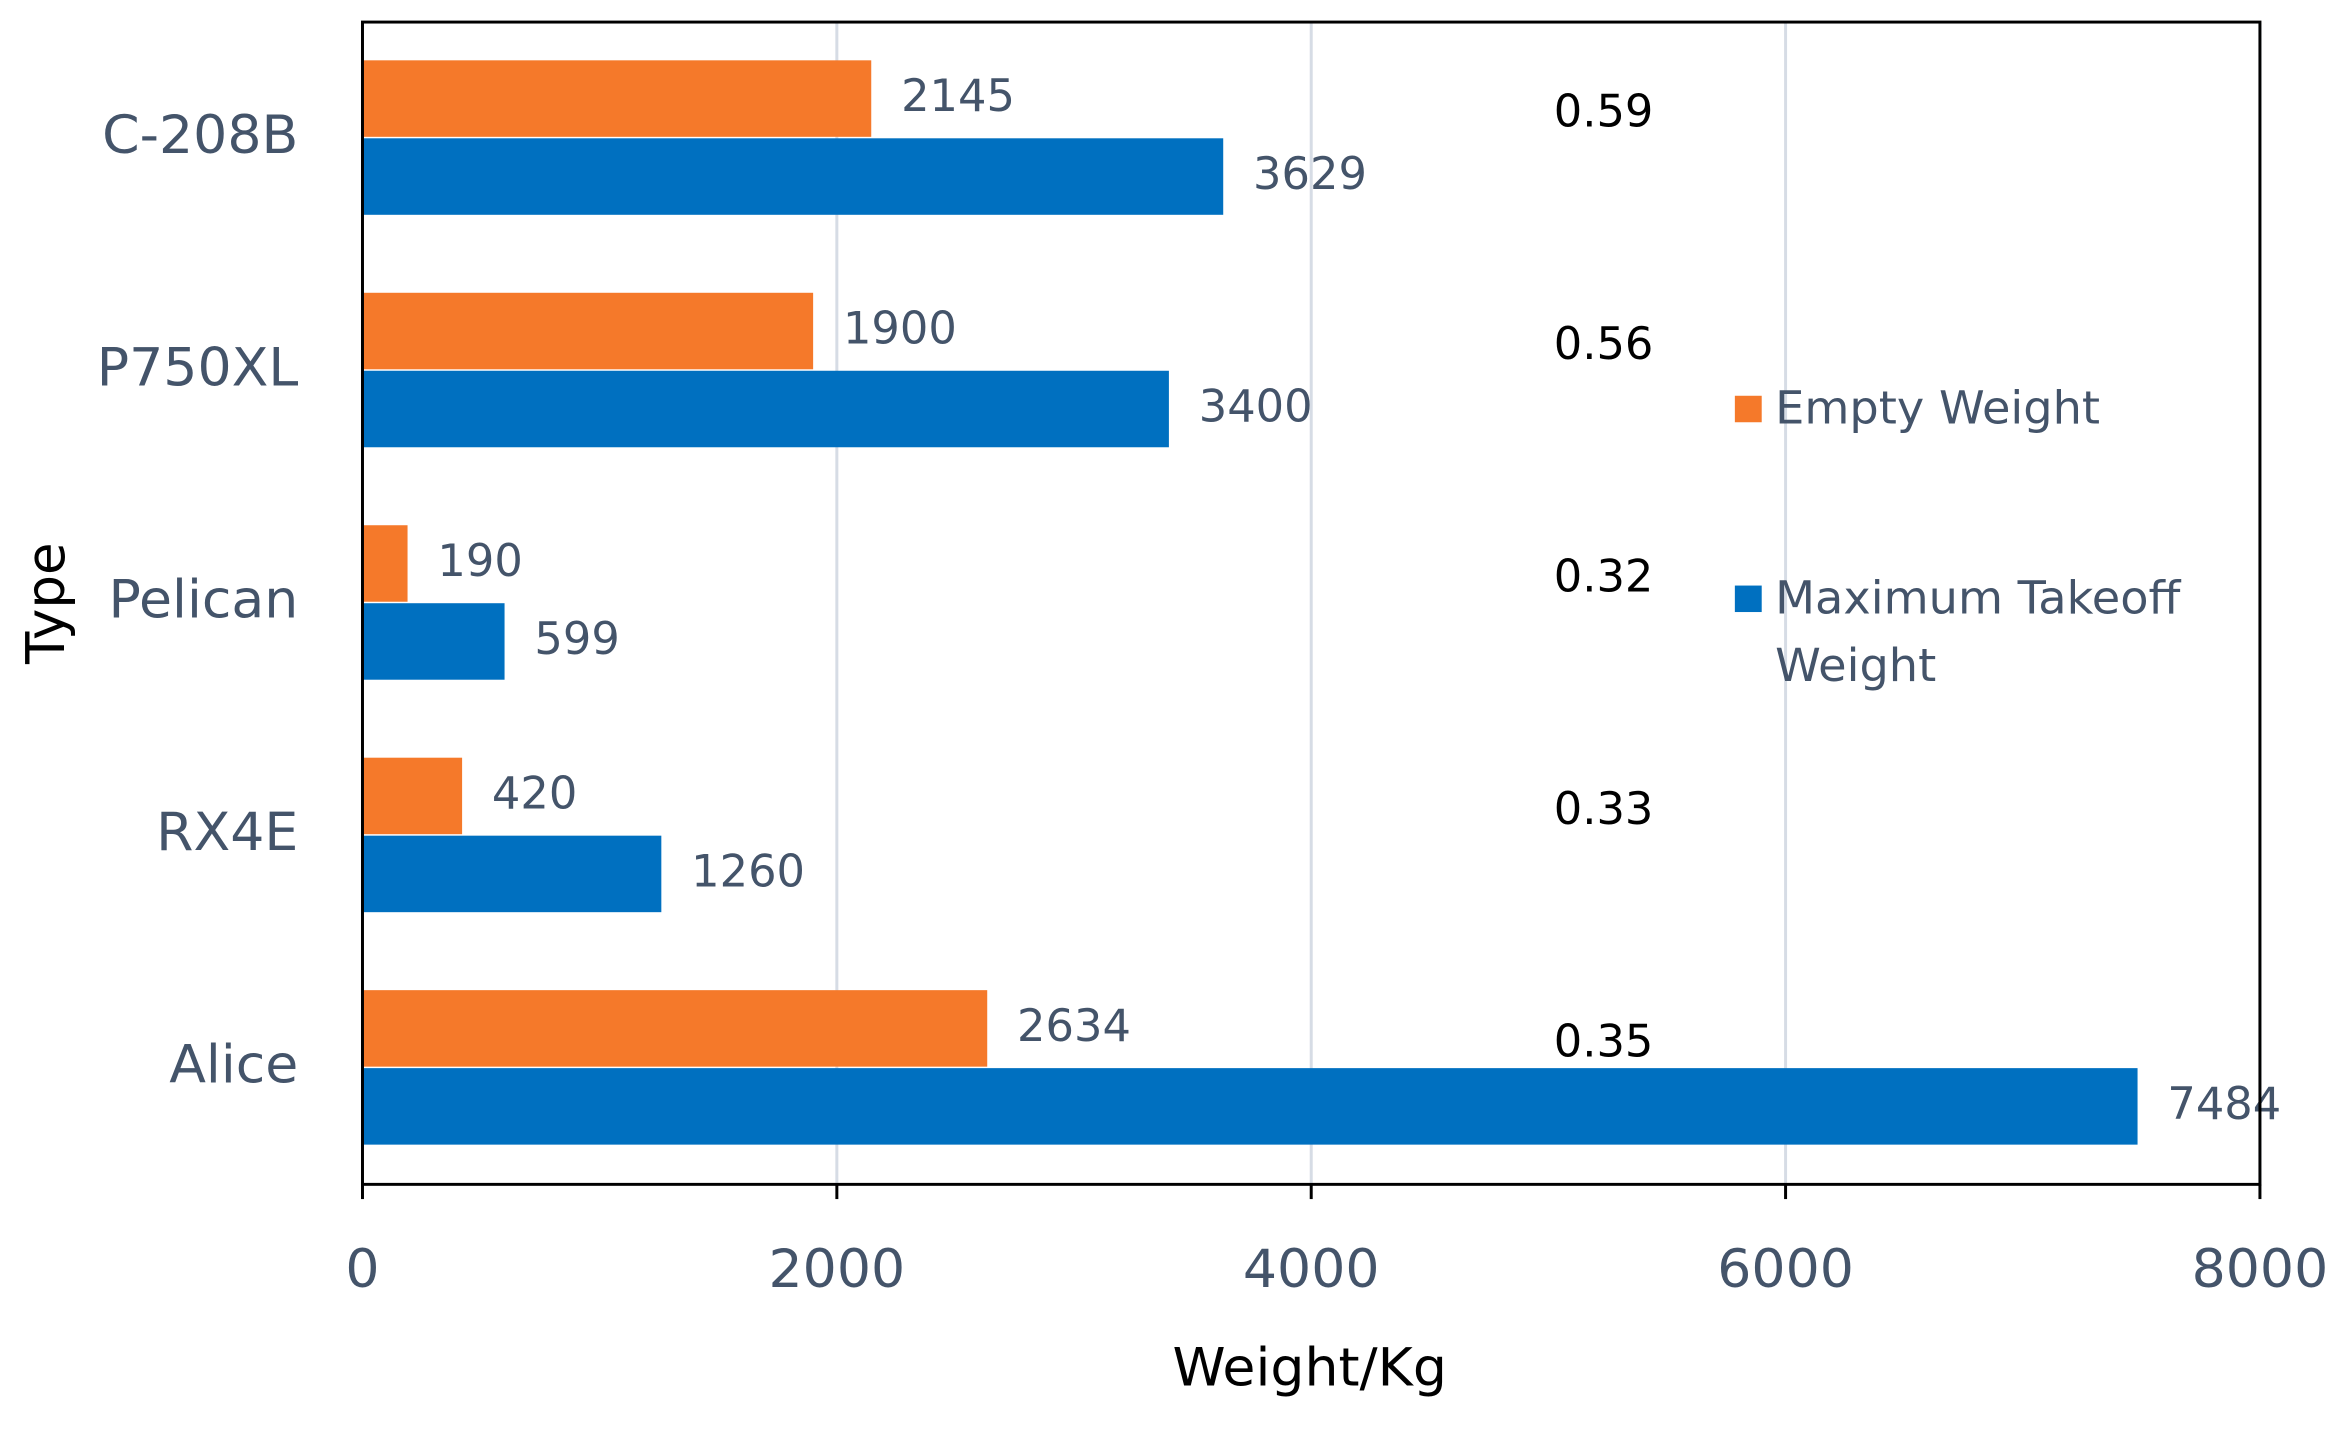  Describe the element at coordinates (198, 367) in the screenshot. I see `y-tick-label: P750XL` at that location.